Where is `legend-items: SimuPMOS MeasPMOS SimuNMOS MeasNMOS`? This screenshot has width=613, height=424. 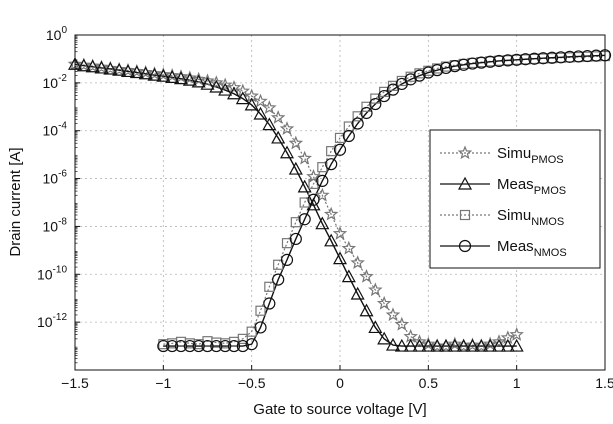
legend-items: SimuPMOS MeasPMOS SimuNMOS MeasNMOS is located at coordinates (503, 202).